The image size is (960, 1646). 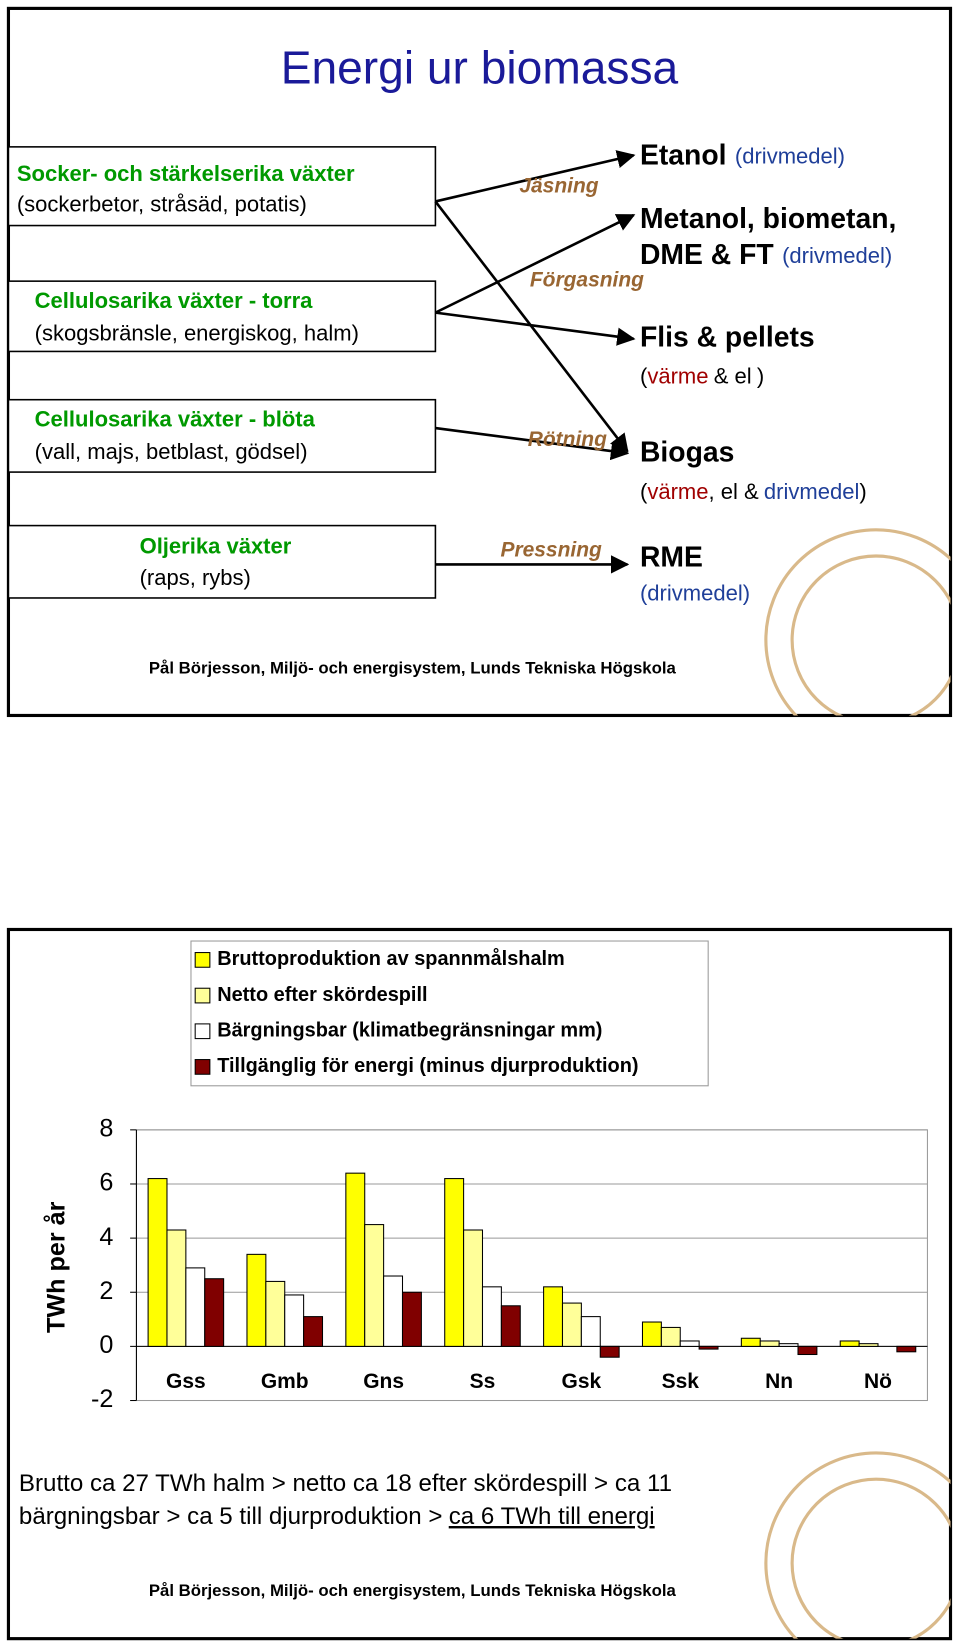 I want to click on product: DME & FT (drivmedel), so click(x=766, y=256).